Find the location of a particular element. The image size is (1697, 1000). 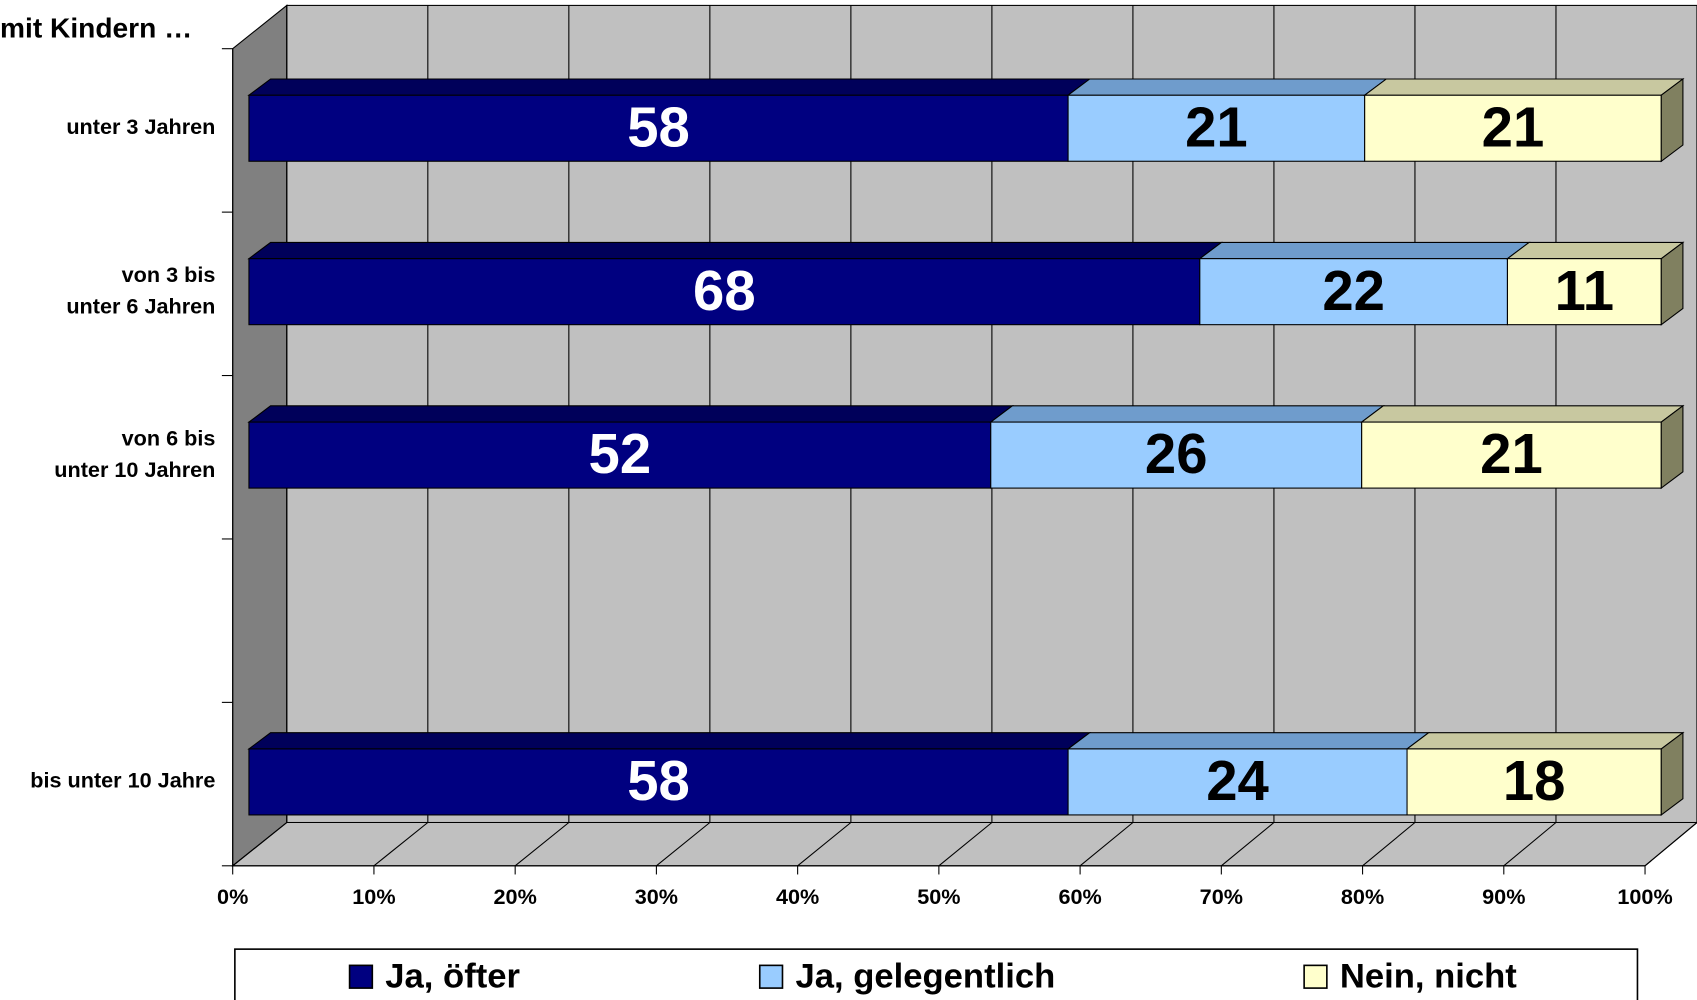

legend-label: Ja, gelegentlich is located at coordinates (925, 976).